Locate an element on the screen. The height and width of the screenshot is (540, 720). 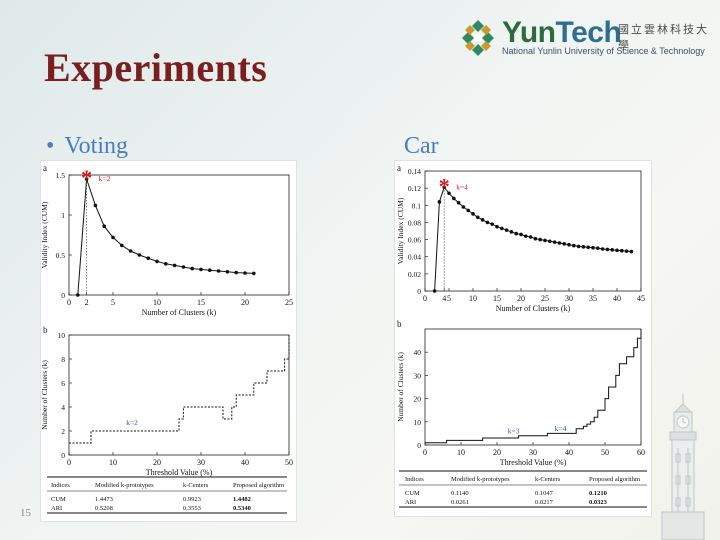
car-b-x-tick-label: 50 is located at coordinates (605, 452).